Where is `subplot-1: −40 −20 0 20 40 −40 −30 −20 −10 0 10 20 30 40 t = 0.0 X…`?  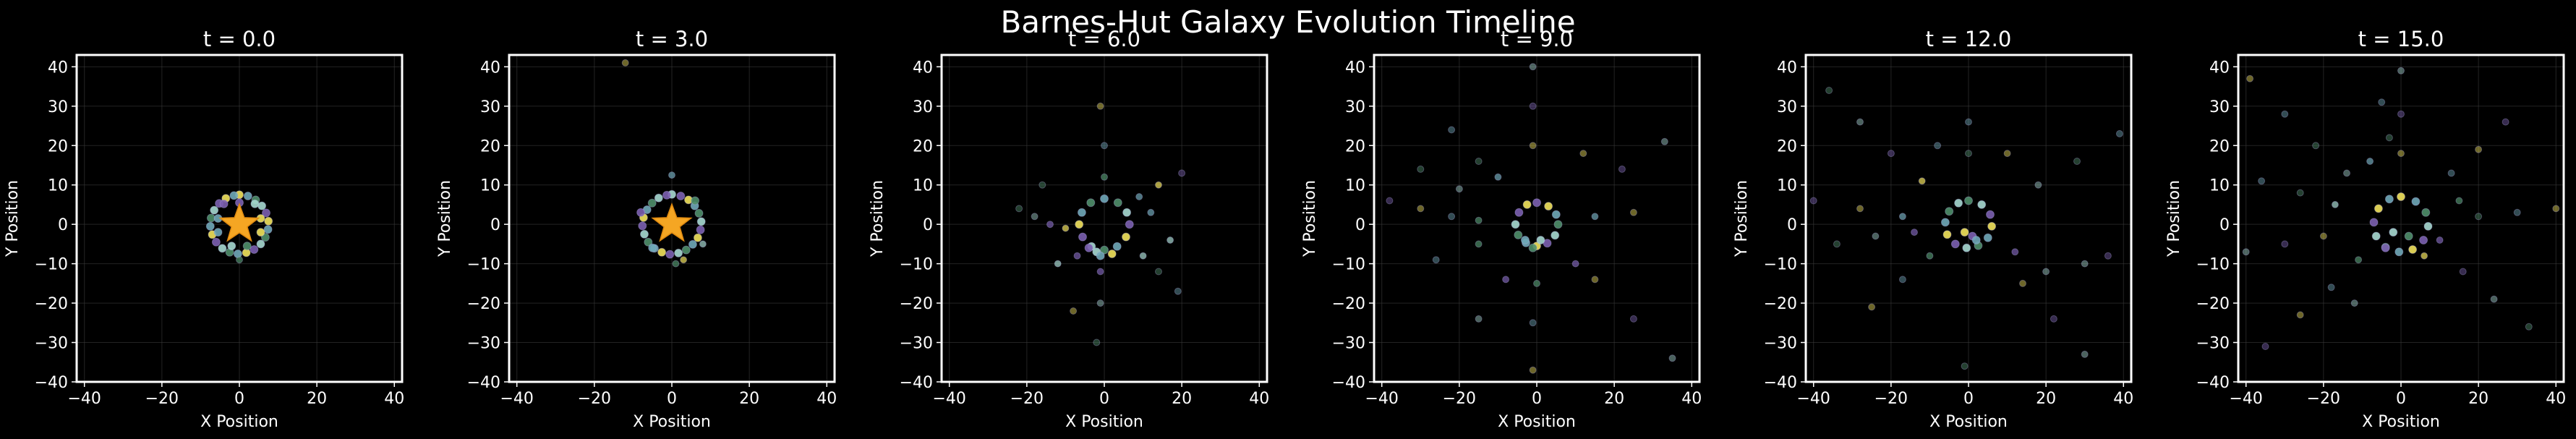
subplot-1: −40 −20 0 20 40 −40 −30 −20 −10 0 10 20 30 40 t = 0.0 X… is located at coordinates (204, 229).